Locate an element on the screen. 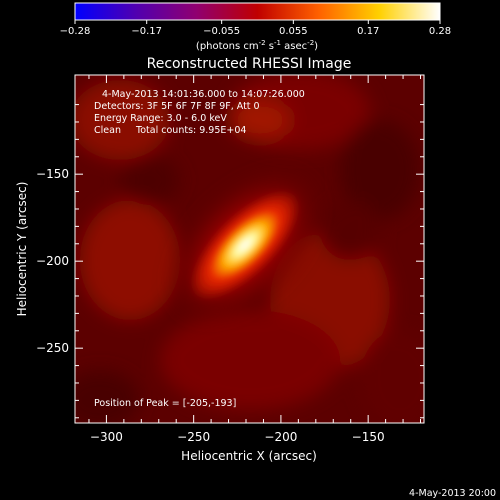  colorbar-tick-label: −0.17 is located at coordinates (146, 31).